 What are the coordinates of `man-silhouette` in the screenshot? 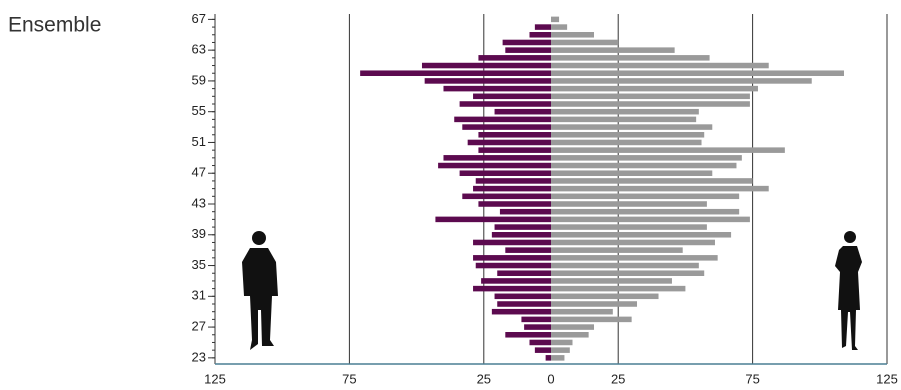 It's located at (260, 290).